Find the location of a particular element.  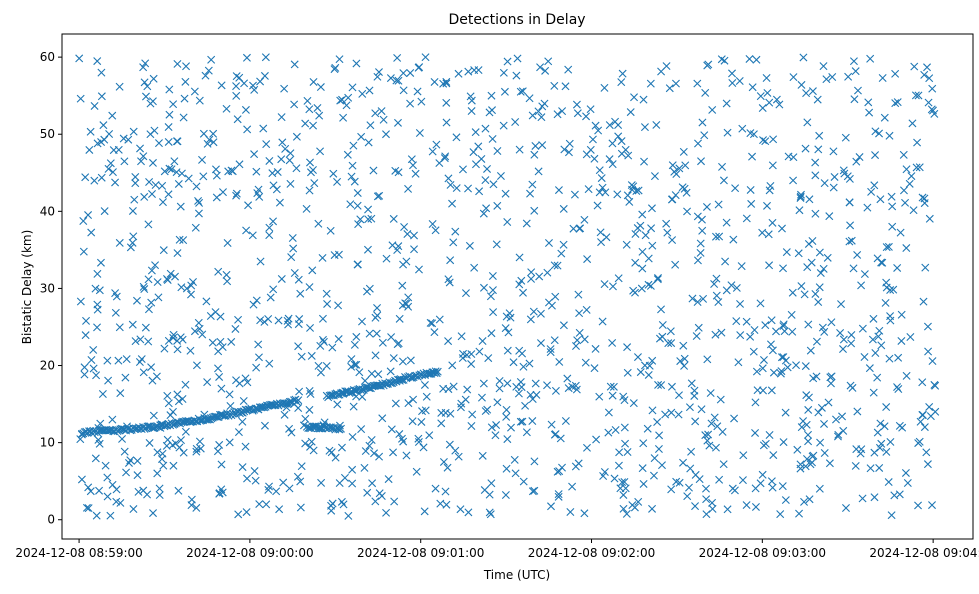

x-tick-label: 2024-12-08 09:00:00 is located at coordinates (249, 553).